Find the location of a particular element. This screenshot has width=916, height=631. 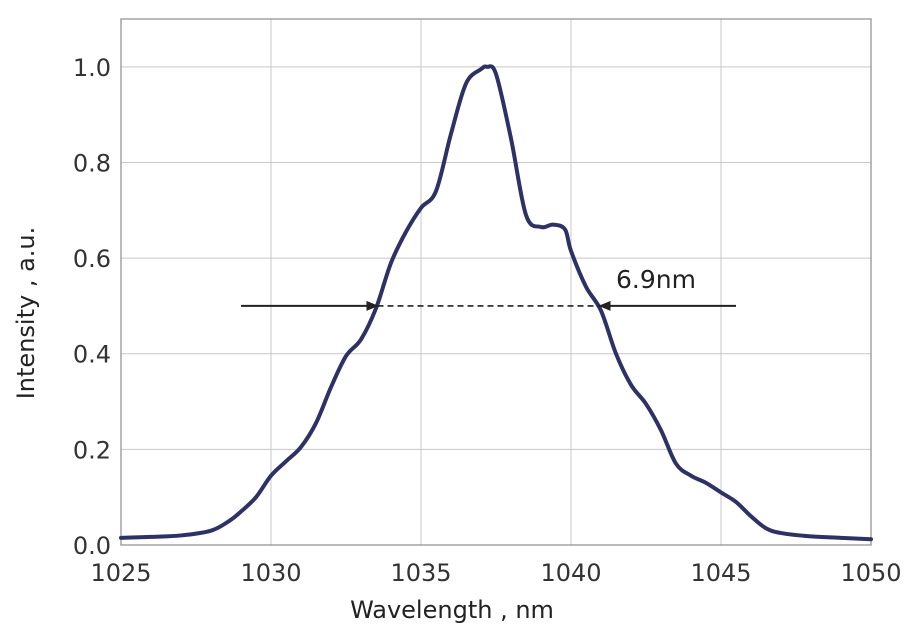

y-tick-label: 0.6 is located at coordinates (92, 259).